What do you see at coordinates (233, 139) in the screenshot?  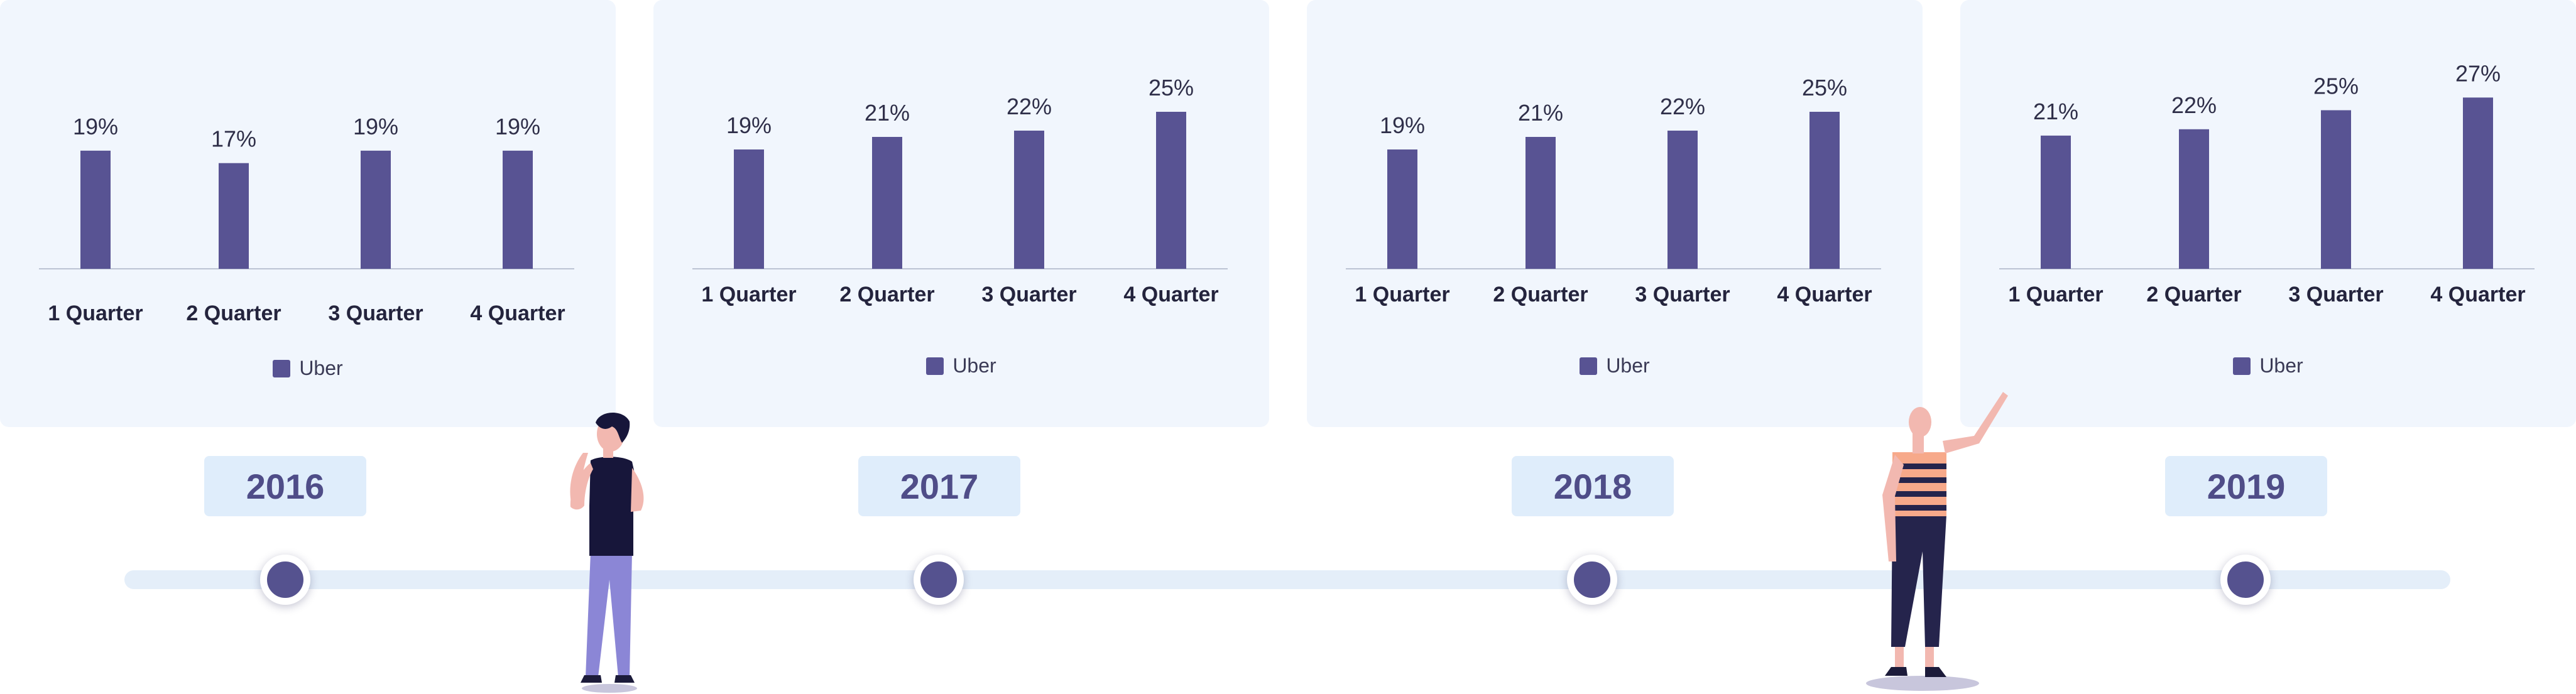 I see `data-label: 17%` at bounding box center [233, 139].